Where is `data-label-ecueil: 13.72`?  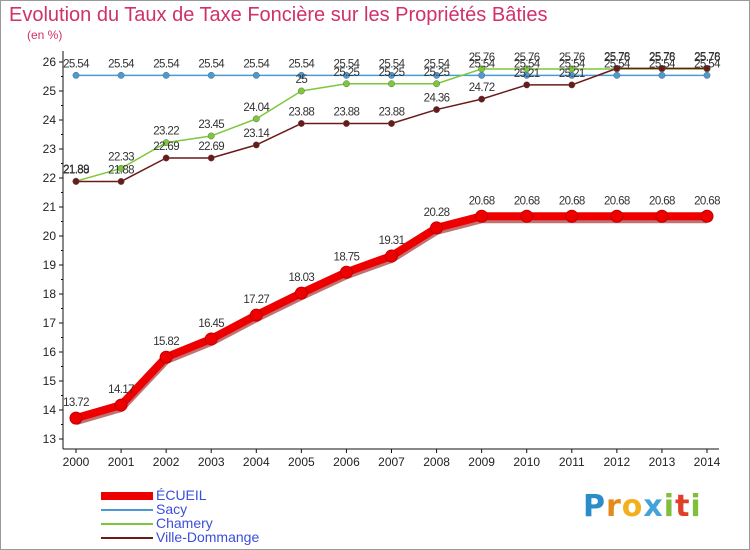
data-label-ecueil: 13.72 is located at coordinates (76, 403).